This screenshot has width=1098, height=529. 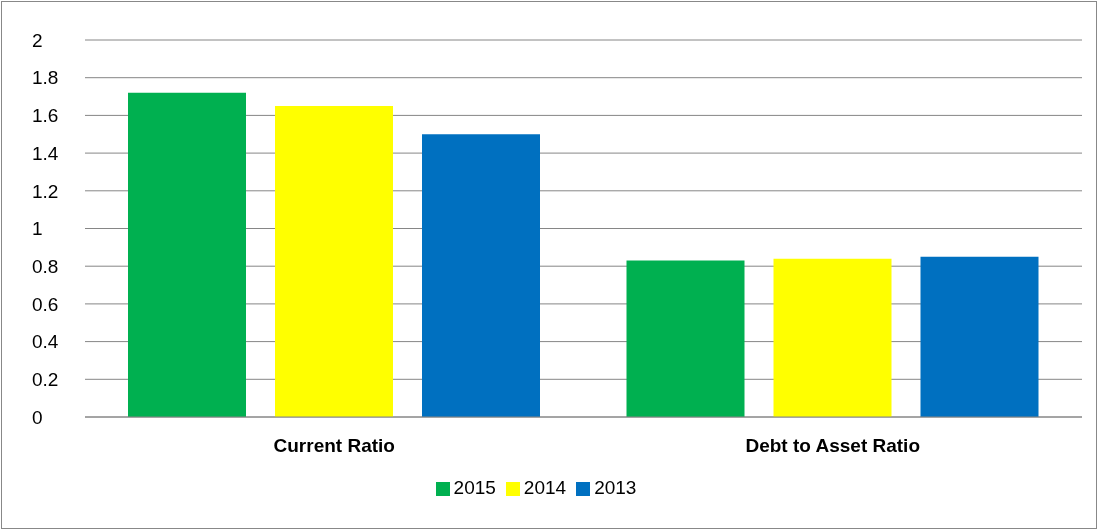 What do you see at coordinates (37, 40) in the screenshot?
I see `y-tick-label: 2` at bounding box center [37, 40].